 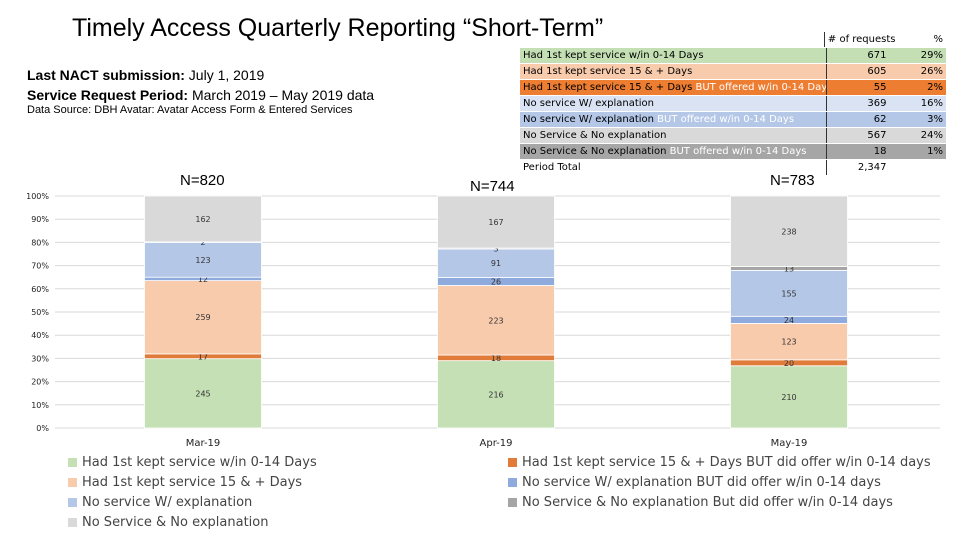 I want to click on y-tick-label: 50%, so click(x=40, y=312).